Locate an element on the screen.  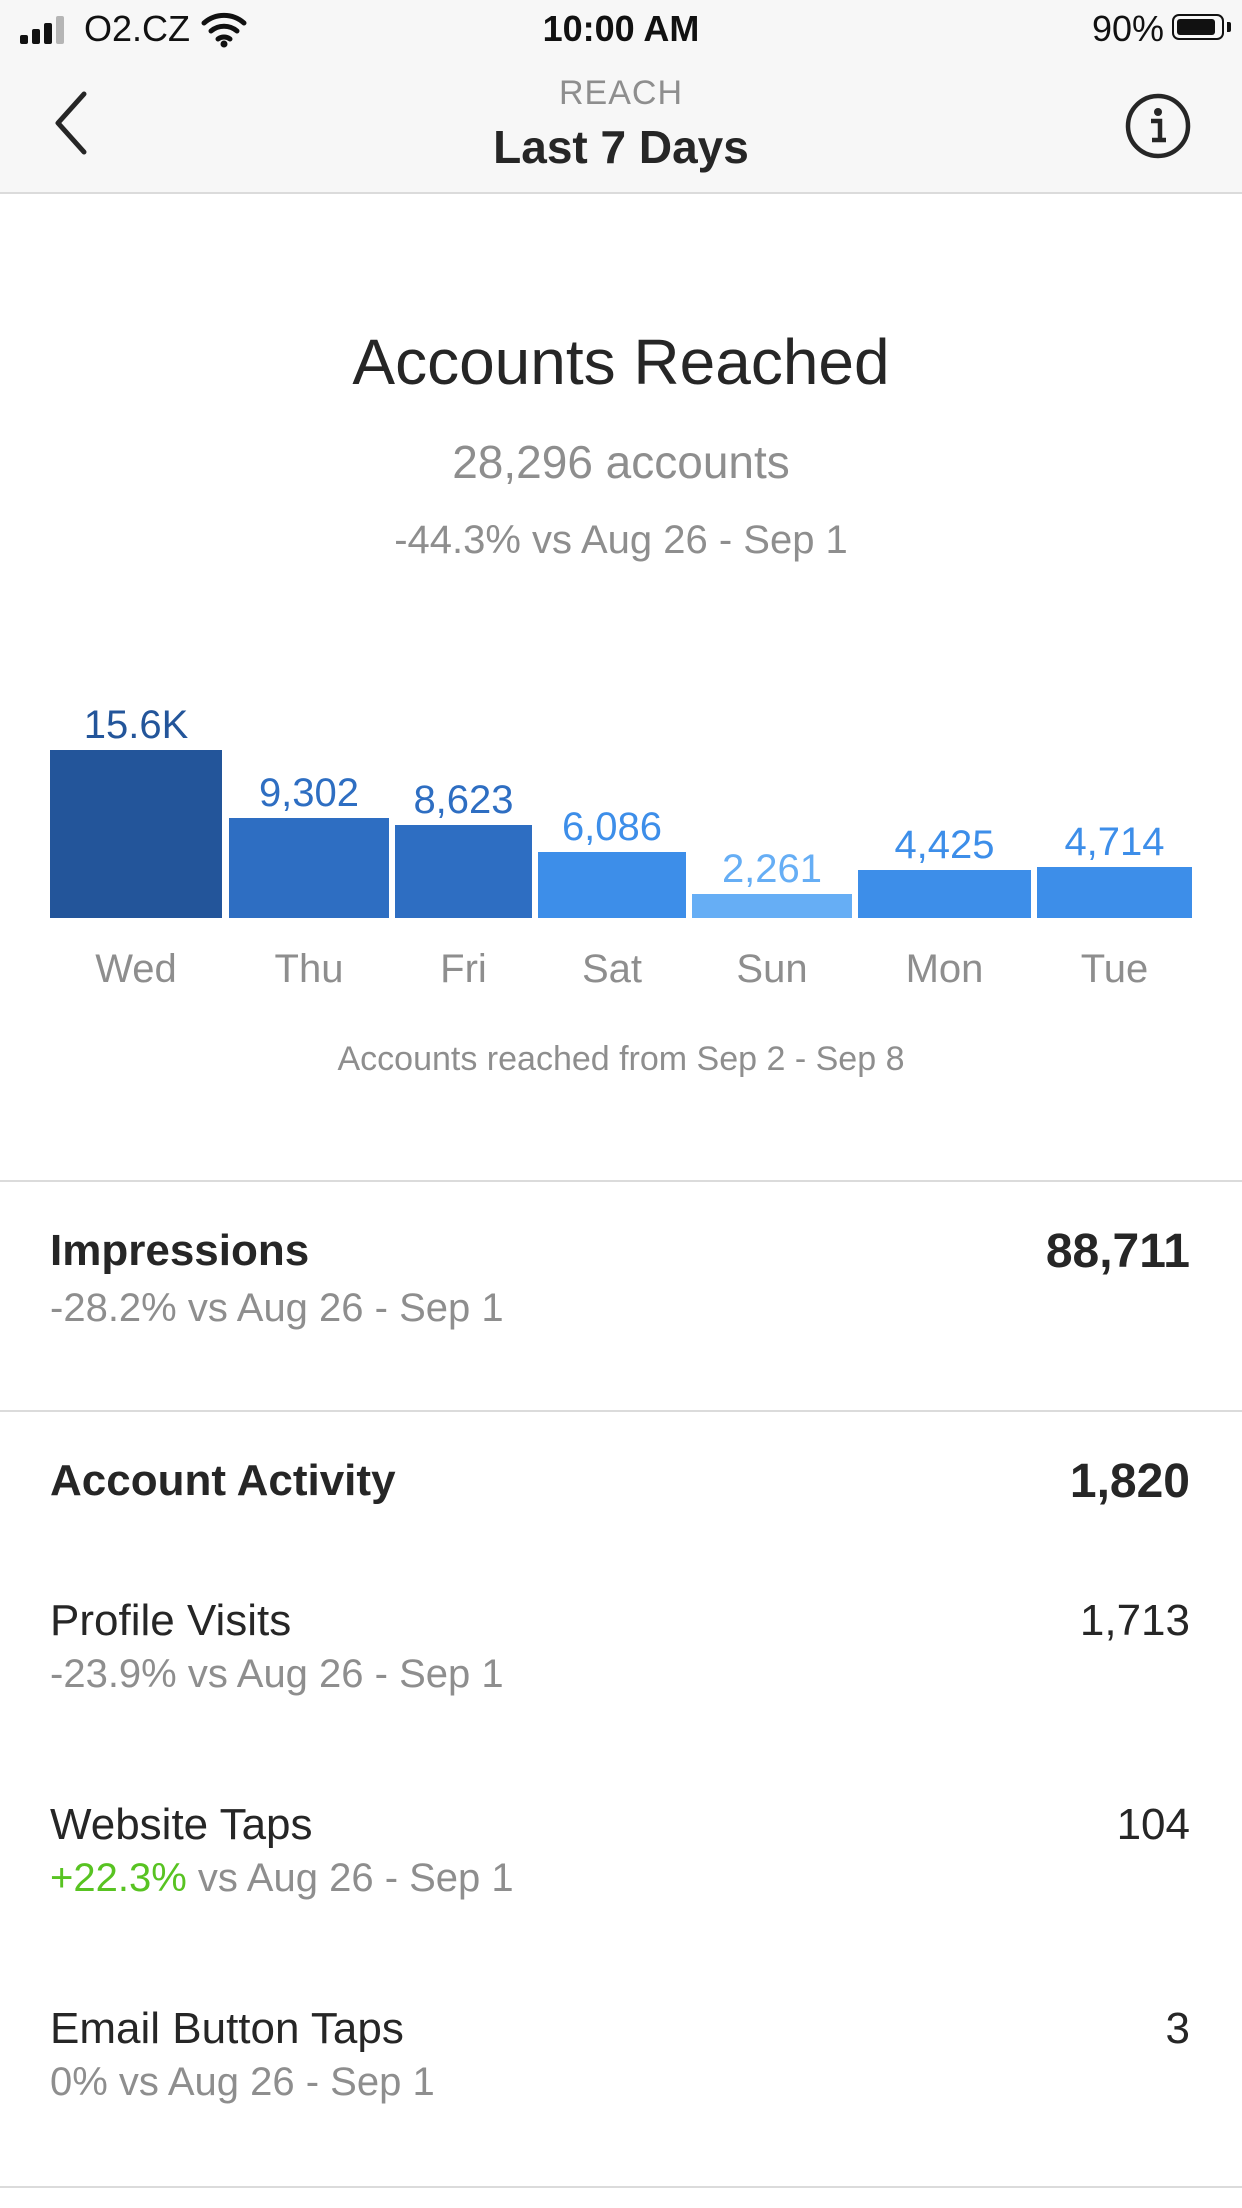
website-taps-change: +22.3% is located at coordinates (118, 1878).